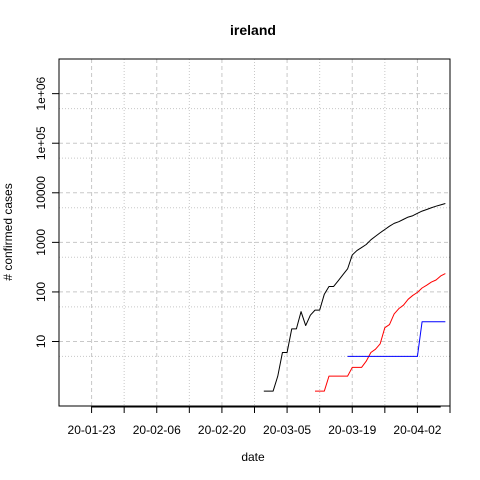 This screenshot has height=480, width=480. Describe the element at coordinates (287, 430) in the screenshot. I see `x-tick-label: 20-03-05` at that location.